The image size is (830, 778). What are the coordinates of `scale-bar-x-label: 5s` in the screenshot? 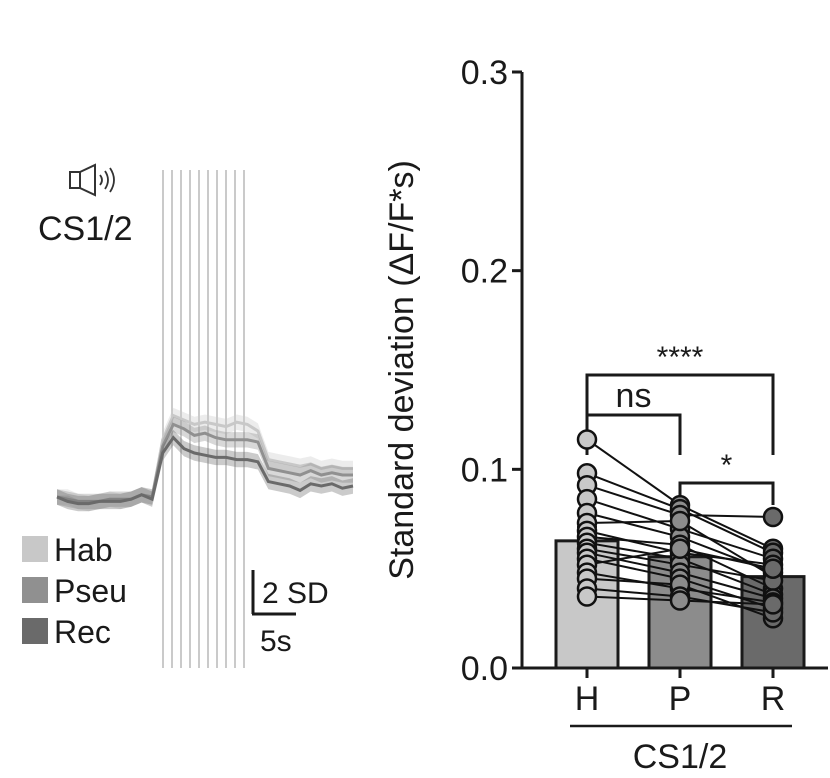 It's located at (276, 641).